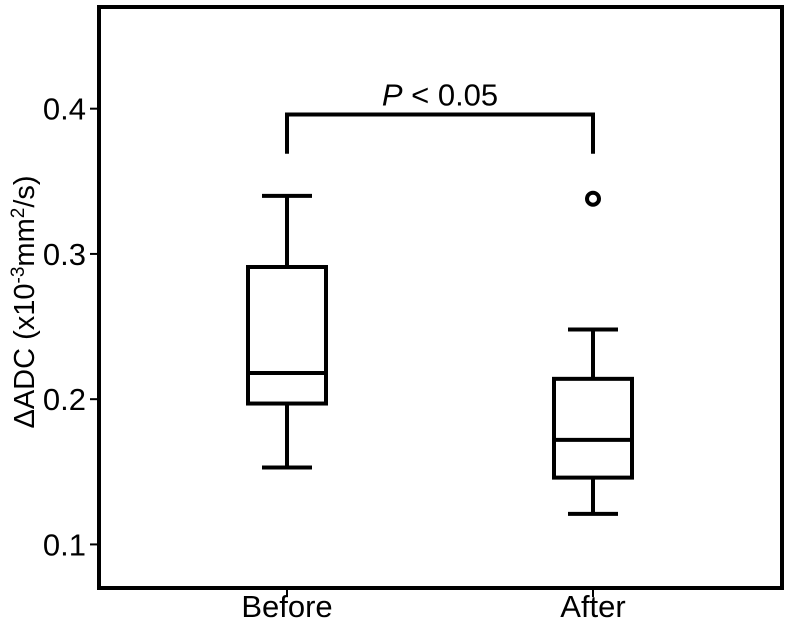 This screenshot has height=621, width=792. What do you see at coordinates (440, 133) in the screenshot?
I see `significance-bracket` at bounding box center [440, 133].